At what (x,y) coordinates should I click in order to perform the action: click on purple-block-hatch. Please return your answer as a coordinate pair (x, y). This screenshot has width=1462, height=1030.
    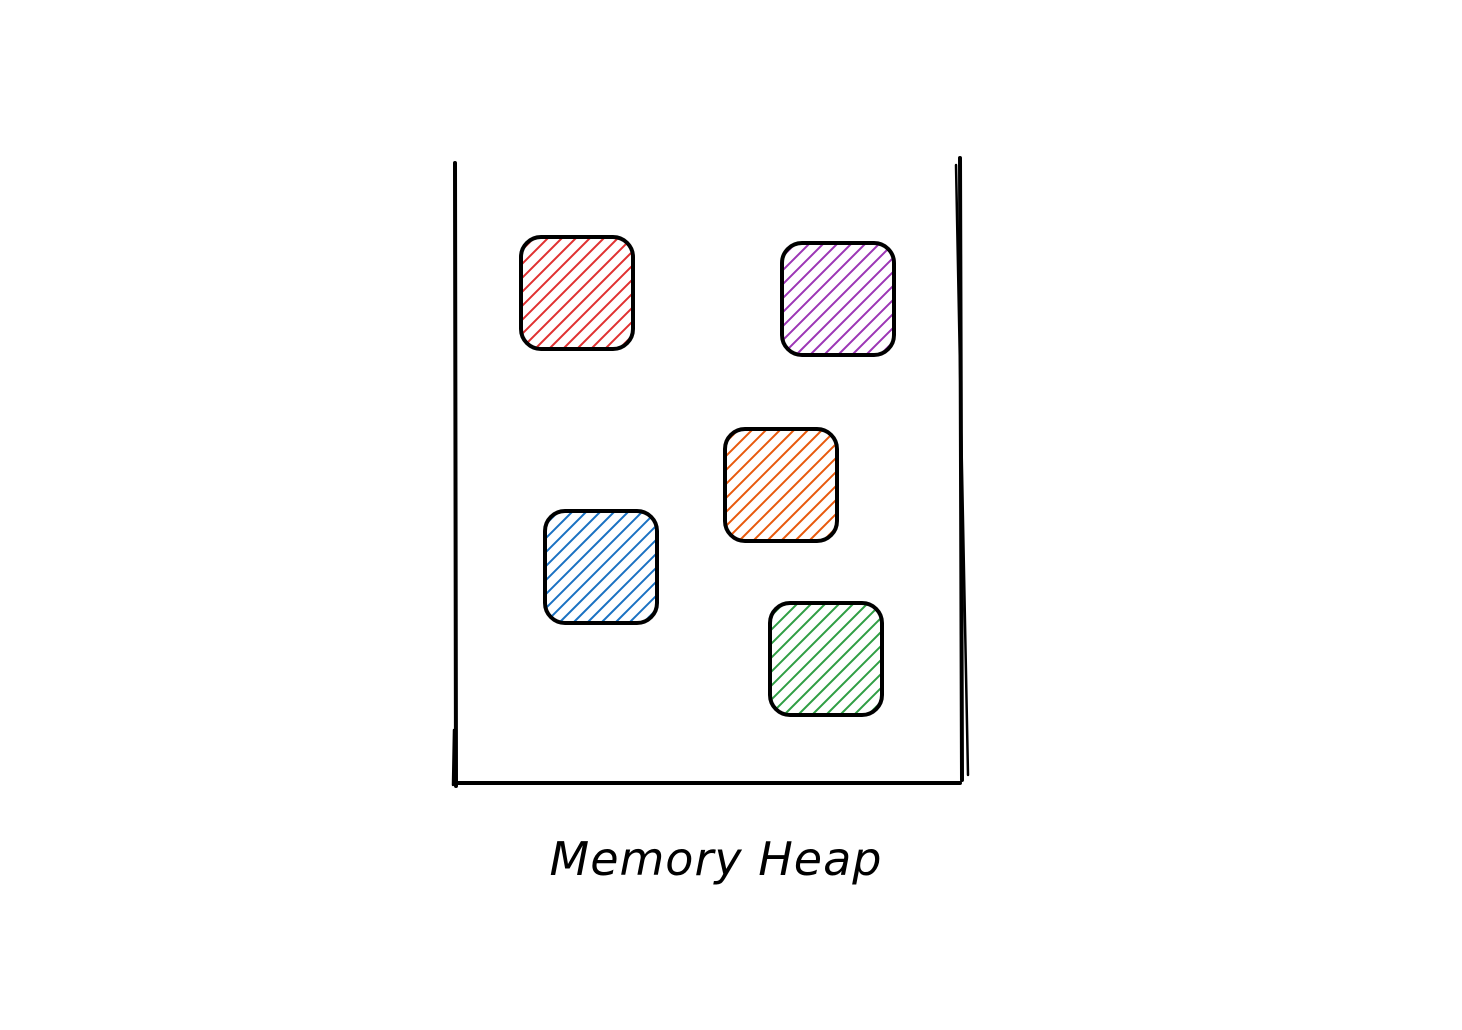
    Looking at the image, I should click on (838, 299).